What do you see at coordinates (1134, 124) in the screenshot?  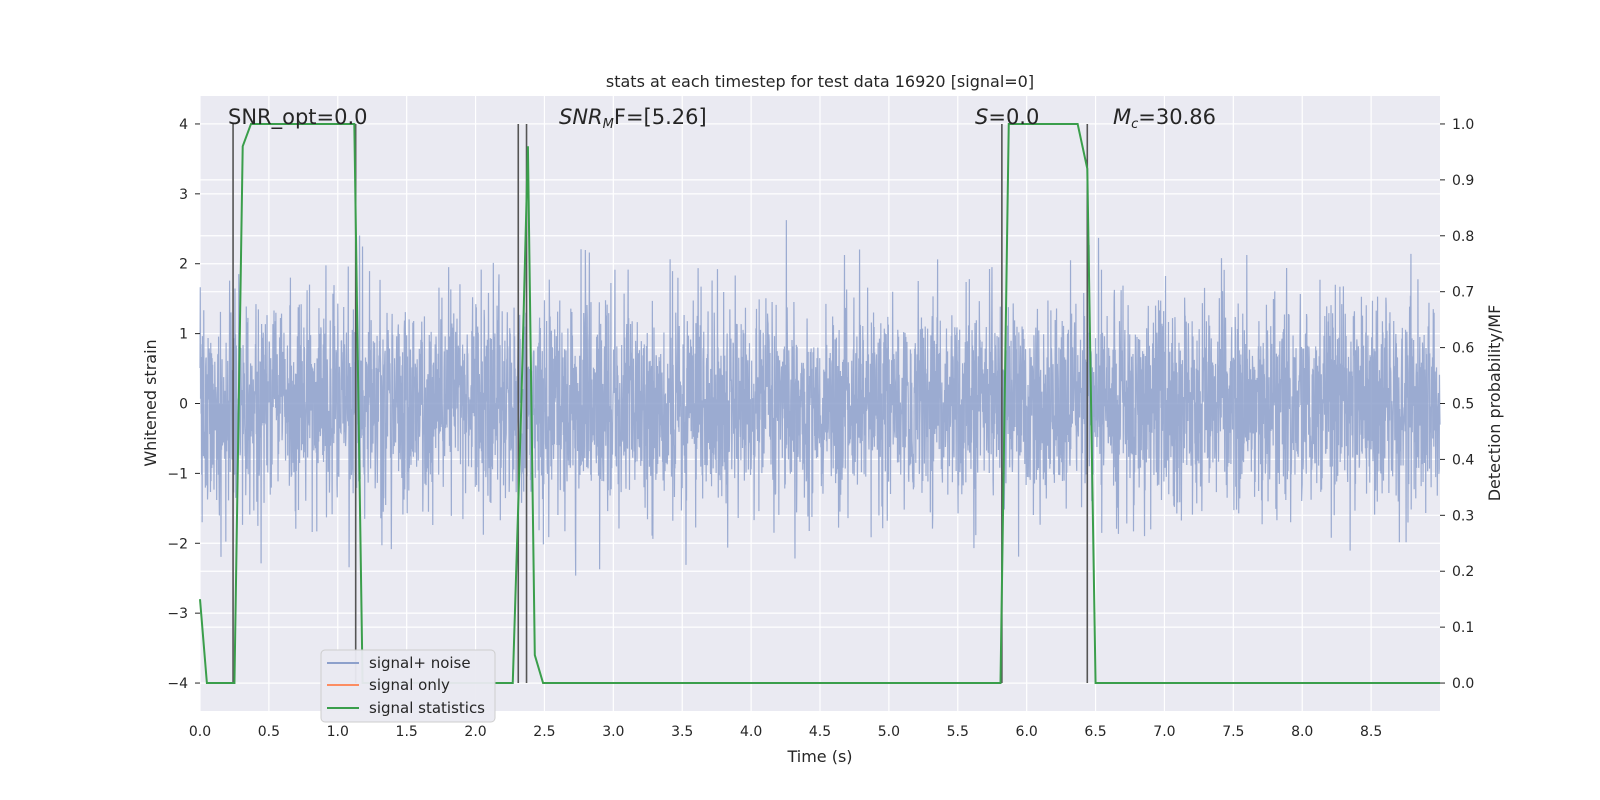 I see `mc-sub: c` at bounding box center [1134, 124].